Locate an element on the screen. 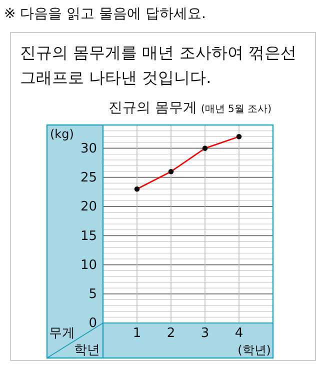 The image size is (320, 371). y-tick-label: 15 is located at coordinates (88, 236).